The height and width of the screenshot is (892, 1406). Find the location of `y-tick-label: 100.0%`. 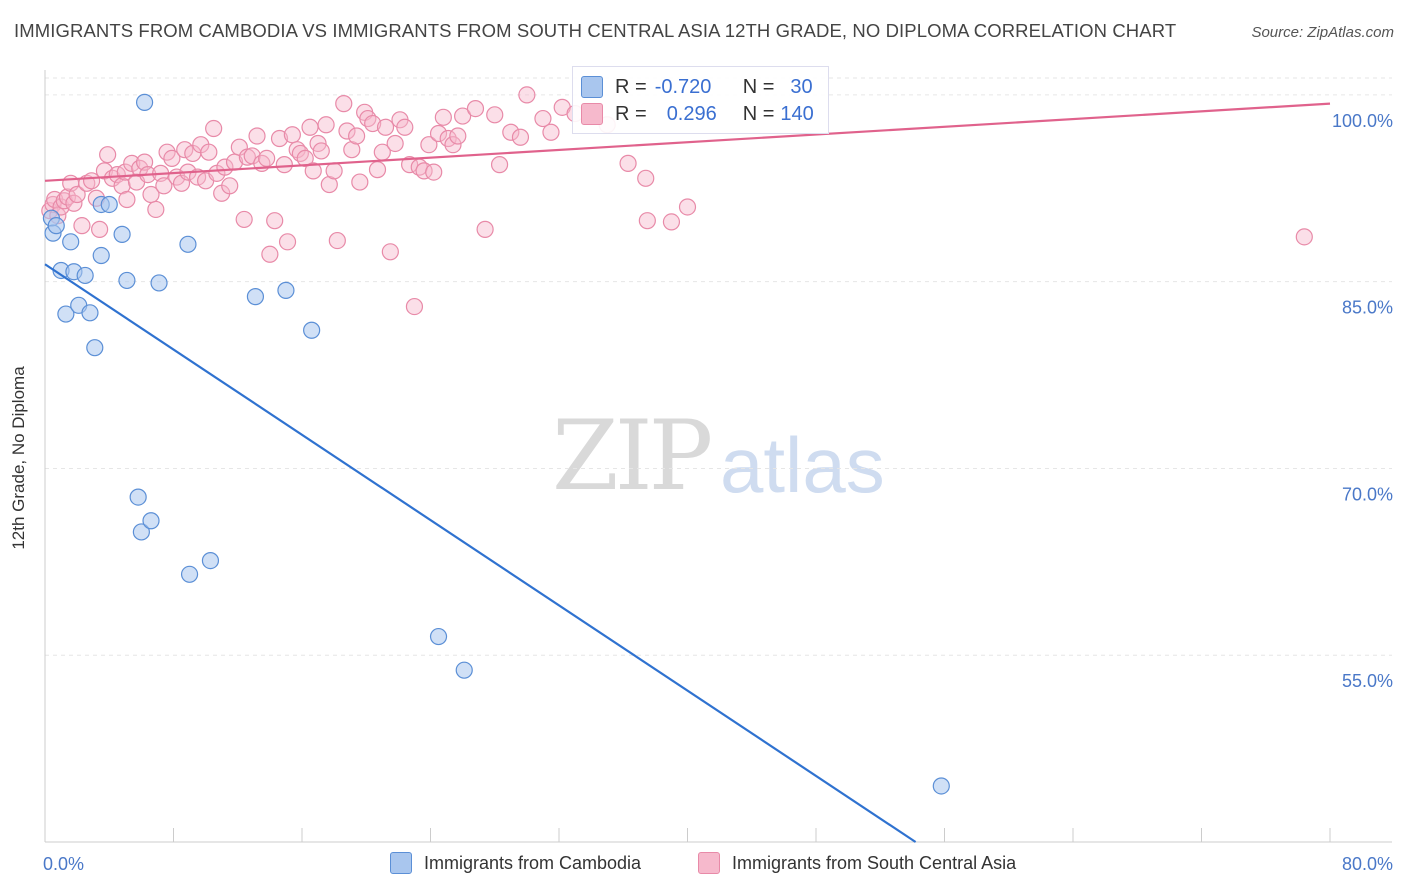

y-tick-label: 100.0% is located at coordinates (1362, 121).